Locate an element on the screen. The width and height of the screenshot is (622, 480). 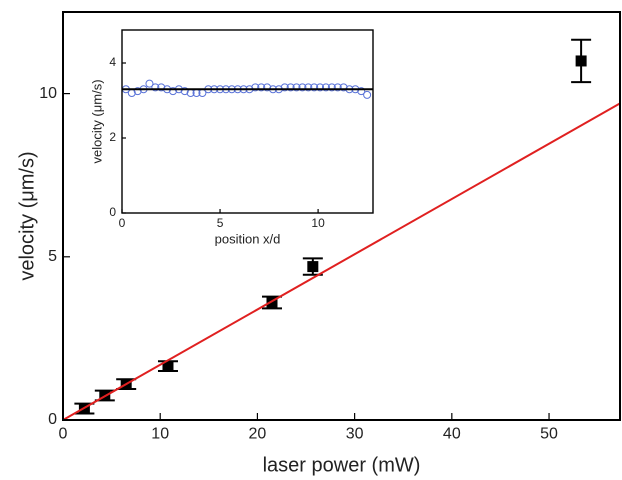
x-axis-label: laser power (mW) is located at coordinates (342, 465).